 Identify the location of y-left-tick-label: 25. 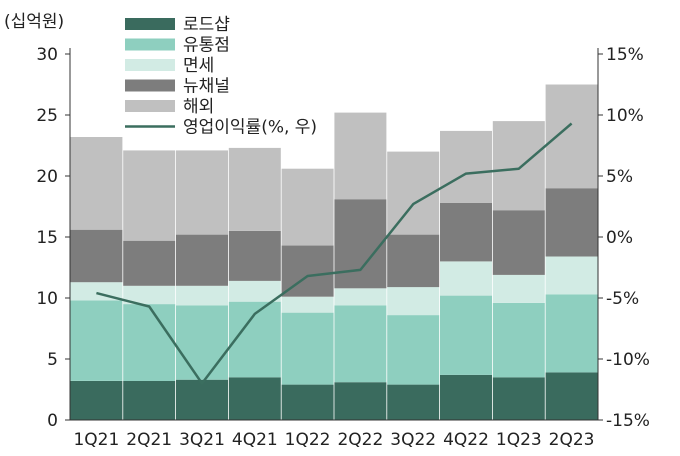
(47, 116).